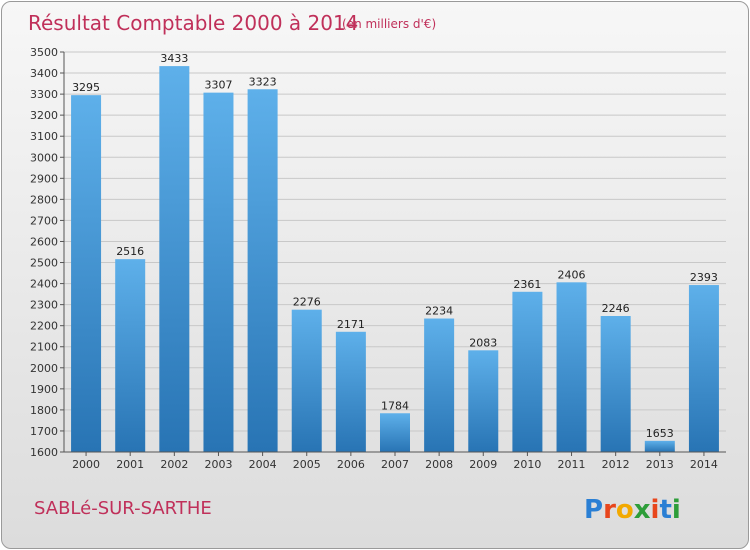  What do you see at coordinates (44, 368) in the screenshot?
I see `y-tick-label: 2000` at bounding box center [44, 368].